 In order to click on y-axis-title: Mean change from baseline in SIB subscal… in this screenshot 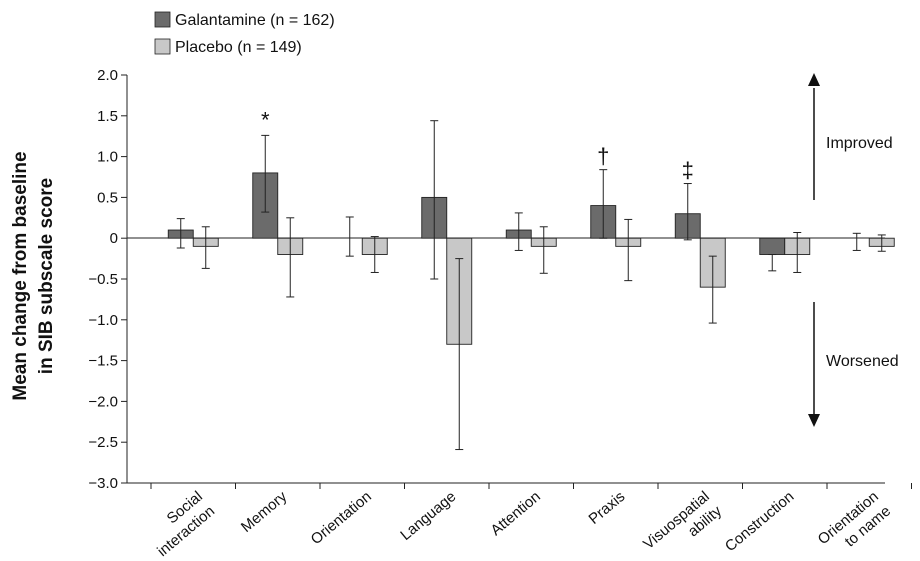, I will do `click(33, 275)`.